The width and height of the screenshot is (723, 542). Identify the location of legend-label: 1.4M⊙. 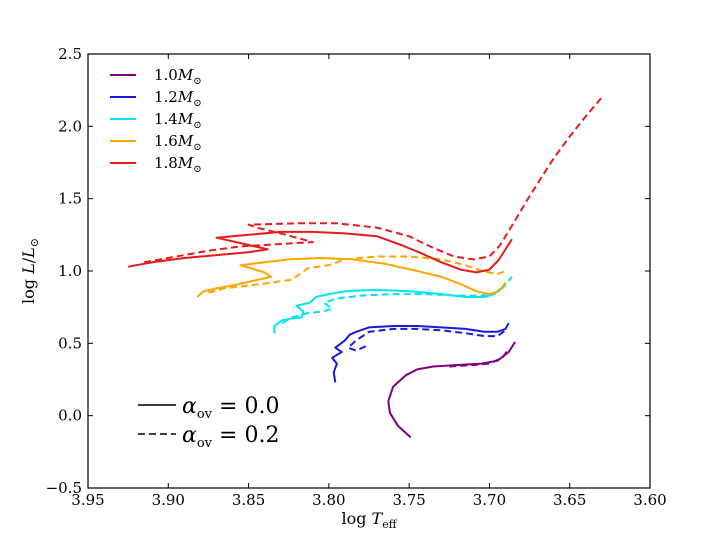
(178, 120).